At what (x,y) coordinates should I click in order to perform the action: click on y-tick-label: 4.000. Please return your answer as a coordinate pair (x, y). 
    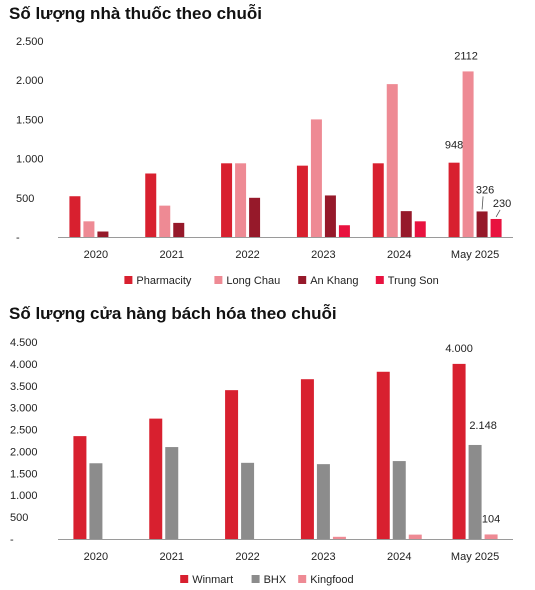
    Looking at the image, I should click on (24, 365).